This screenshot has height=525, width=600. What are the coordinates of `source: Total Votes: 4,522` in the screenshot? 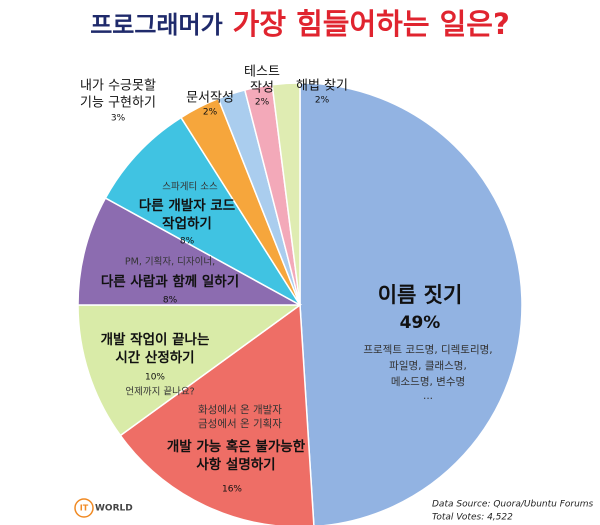 It's located at (472, 518).